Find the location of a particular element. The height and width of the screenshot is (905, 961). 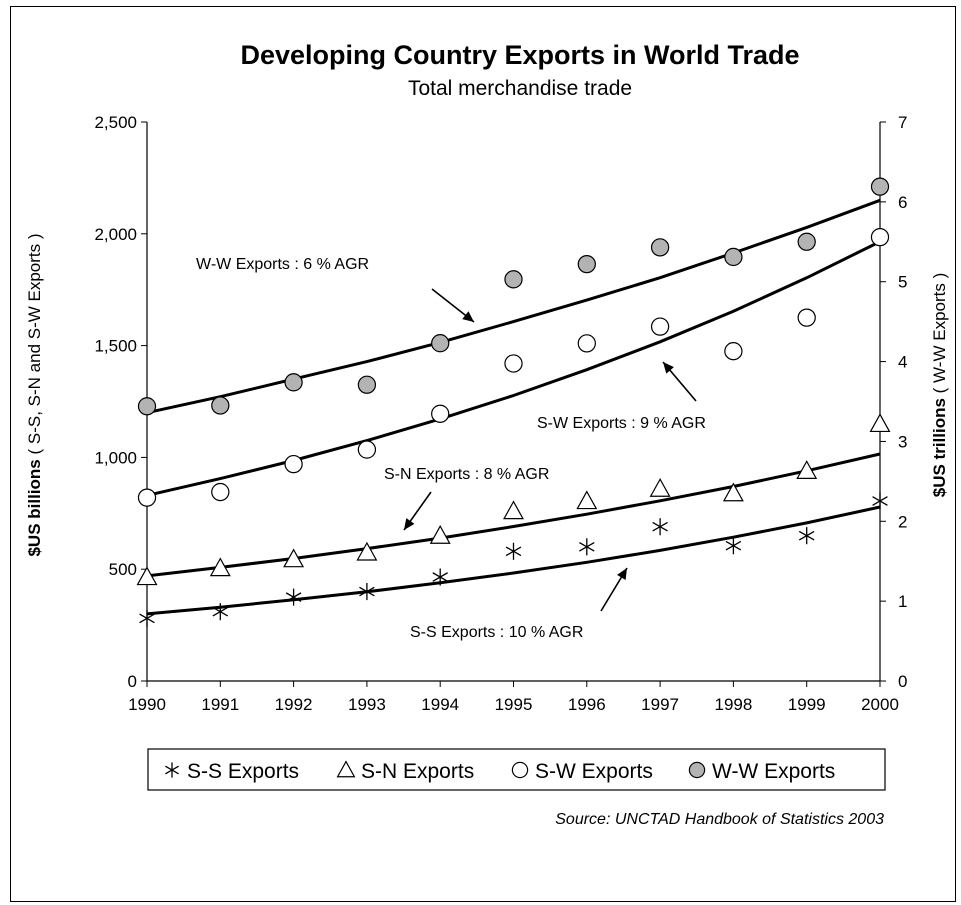

y-left-tick-label: 0 is located at coordinates (132, 681).